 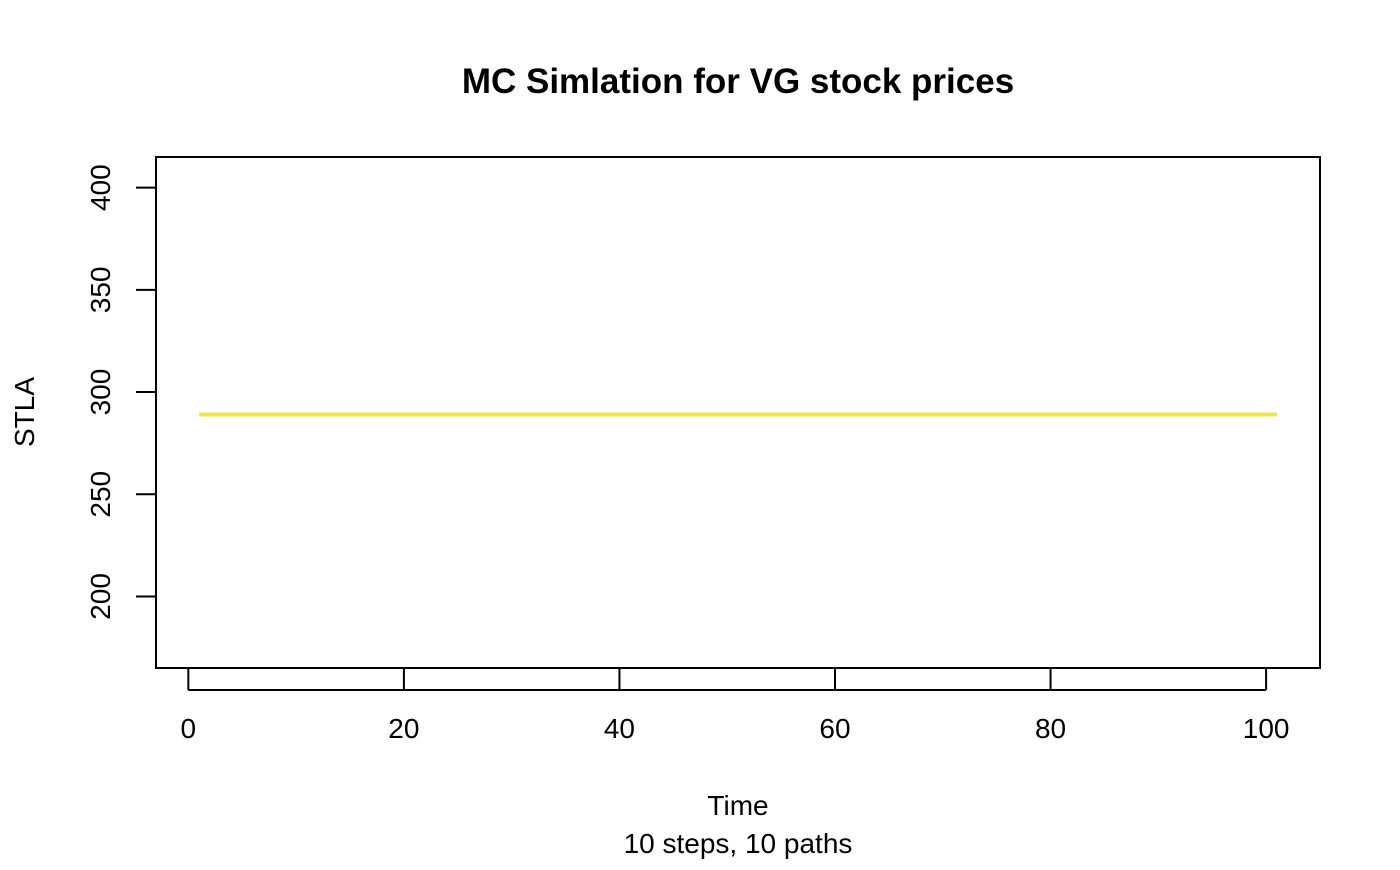 I want to click on y-tick-label: 250, so click(x=100, y=494).